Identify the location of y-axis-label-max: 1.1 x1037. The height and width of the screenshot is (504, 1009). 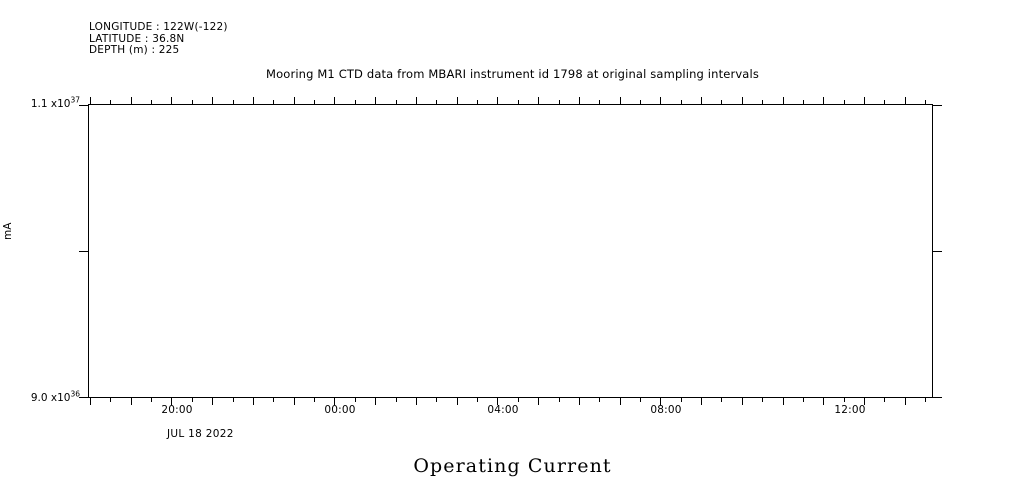
(55, 102).